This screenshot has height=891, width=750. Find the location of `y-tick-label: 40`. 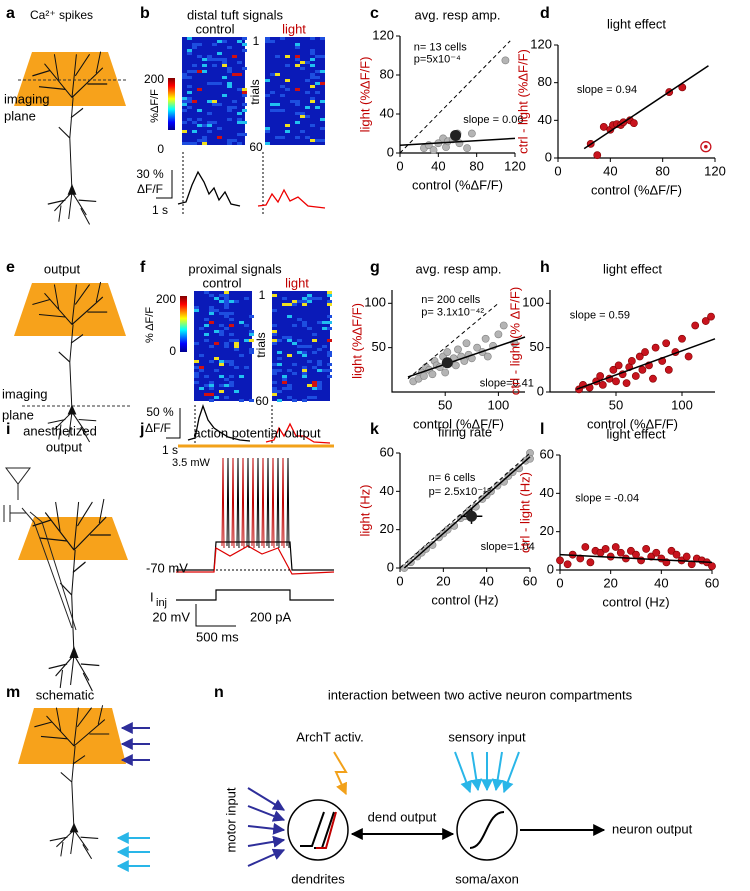

y-tick-label: 40 is located at coordinates (387, 112).